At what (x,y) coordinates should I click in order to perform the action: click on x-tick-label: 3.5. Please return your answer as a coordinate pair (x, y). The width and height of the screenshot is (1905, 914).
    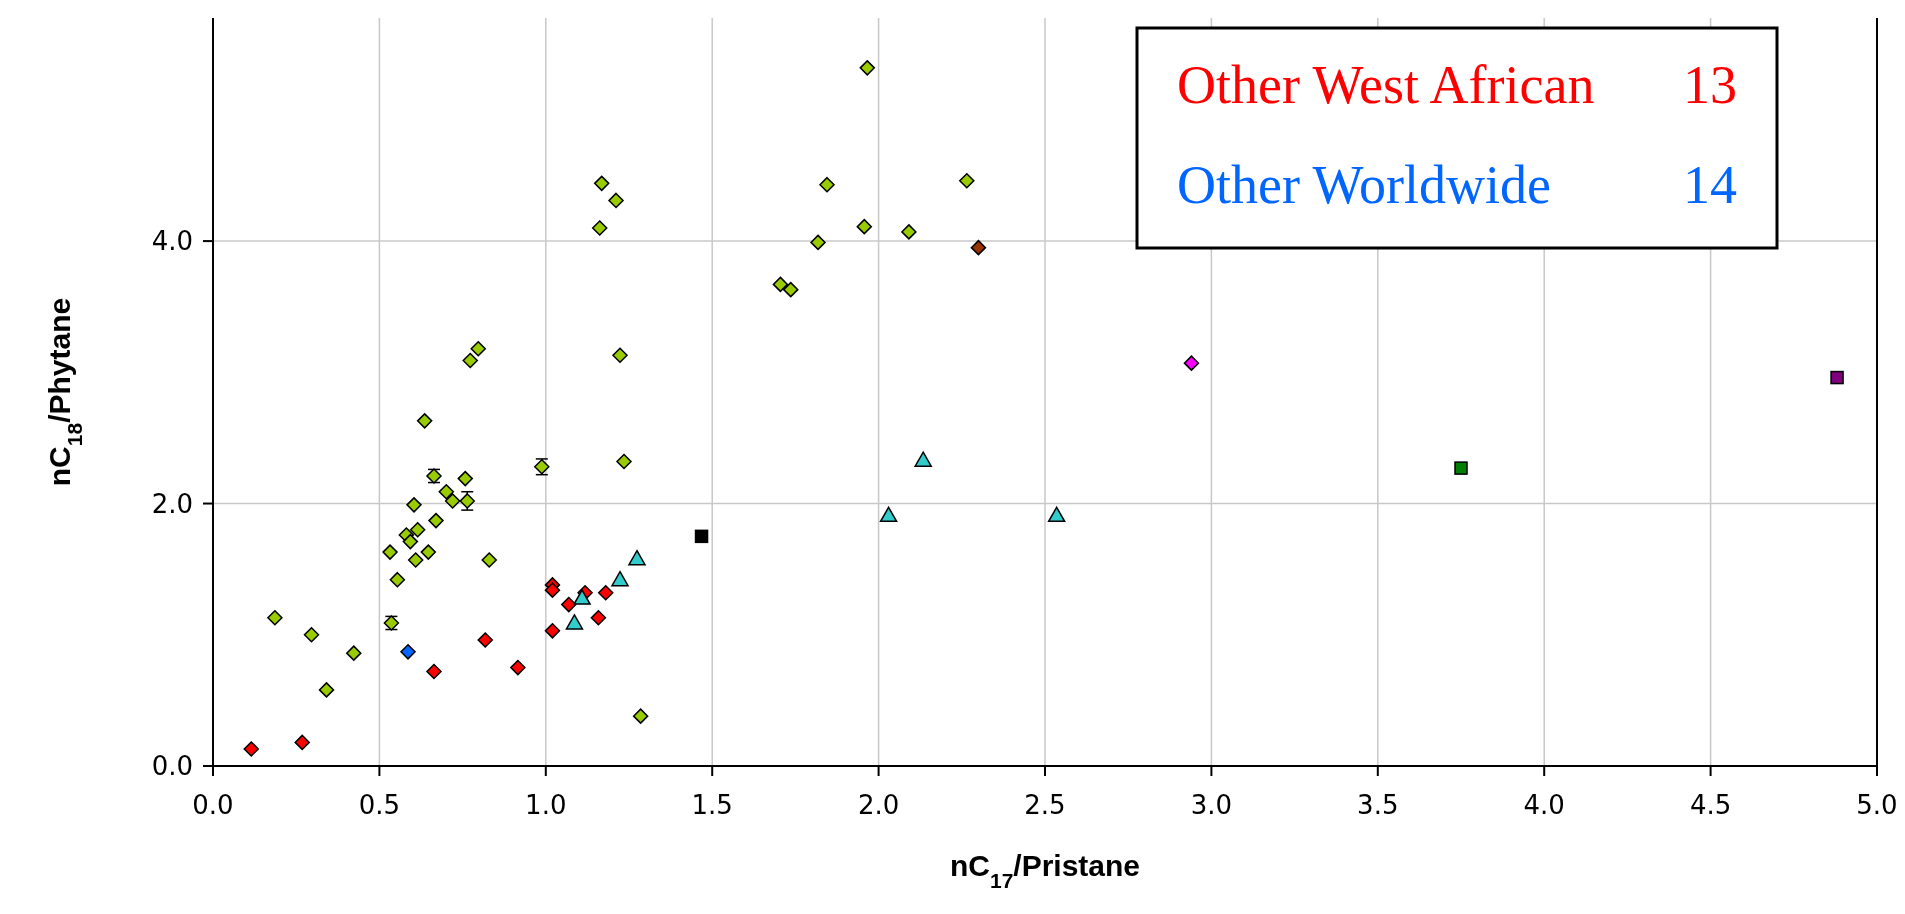
    Looking at the image, I should click on (1378, 805).